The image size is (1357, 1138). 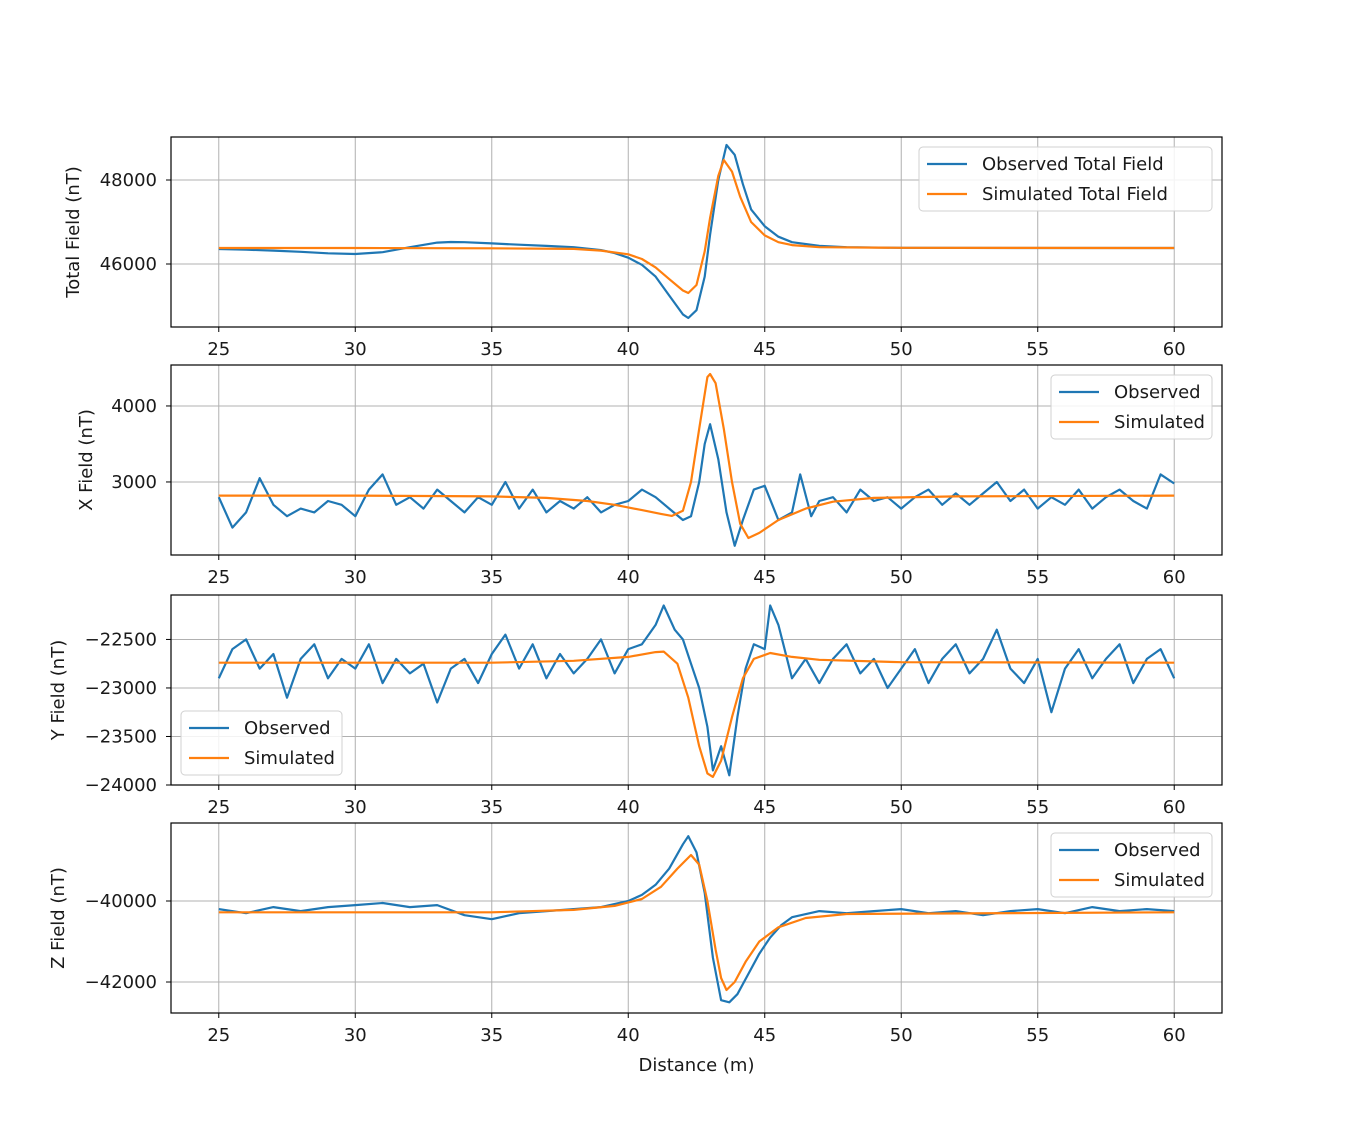 I want to click on y-axis-label: Total Field (nT), so click(x=73, y=232).